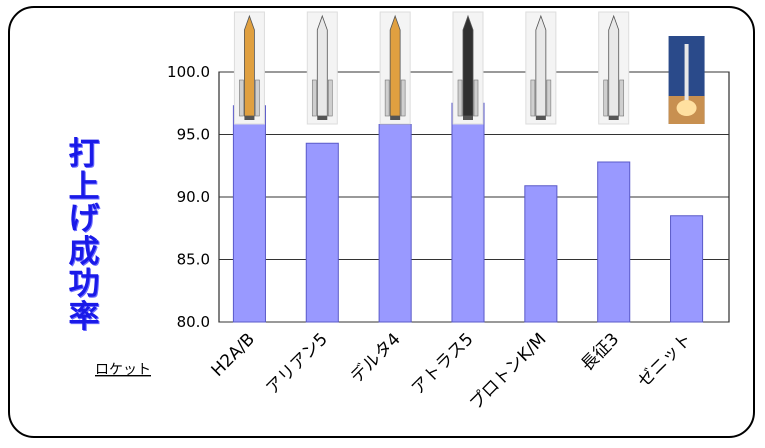 The width and height of the screenshot is (765, 448). Describe the element at coordinates (193, 135) in the screenshot. I see `y-tick-label: 95.0` at that location.